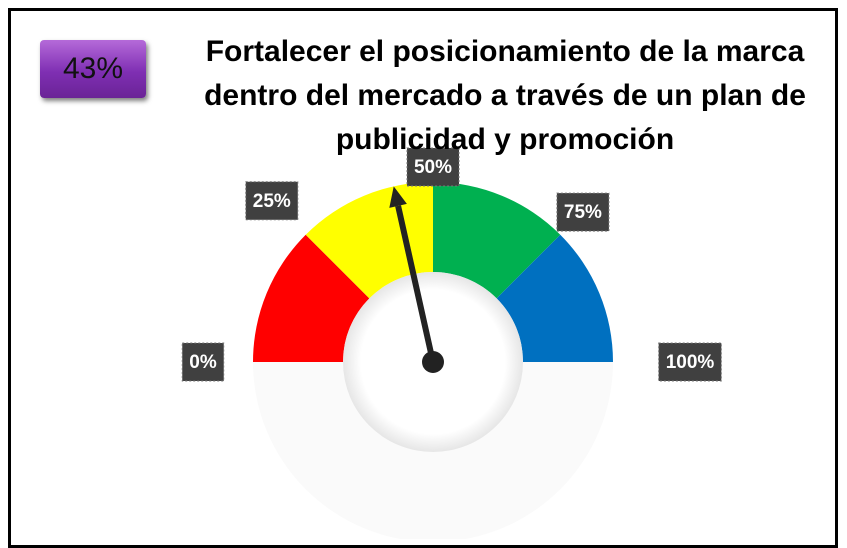  I want to click on tick-label-box: 50%, so click(433, 167).